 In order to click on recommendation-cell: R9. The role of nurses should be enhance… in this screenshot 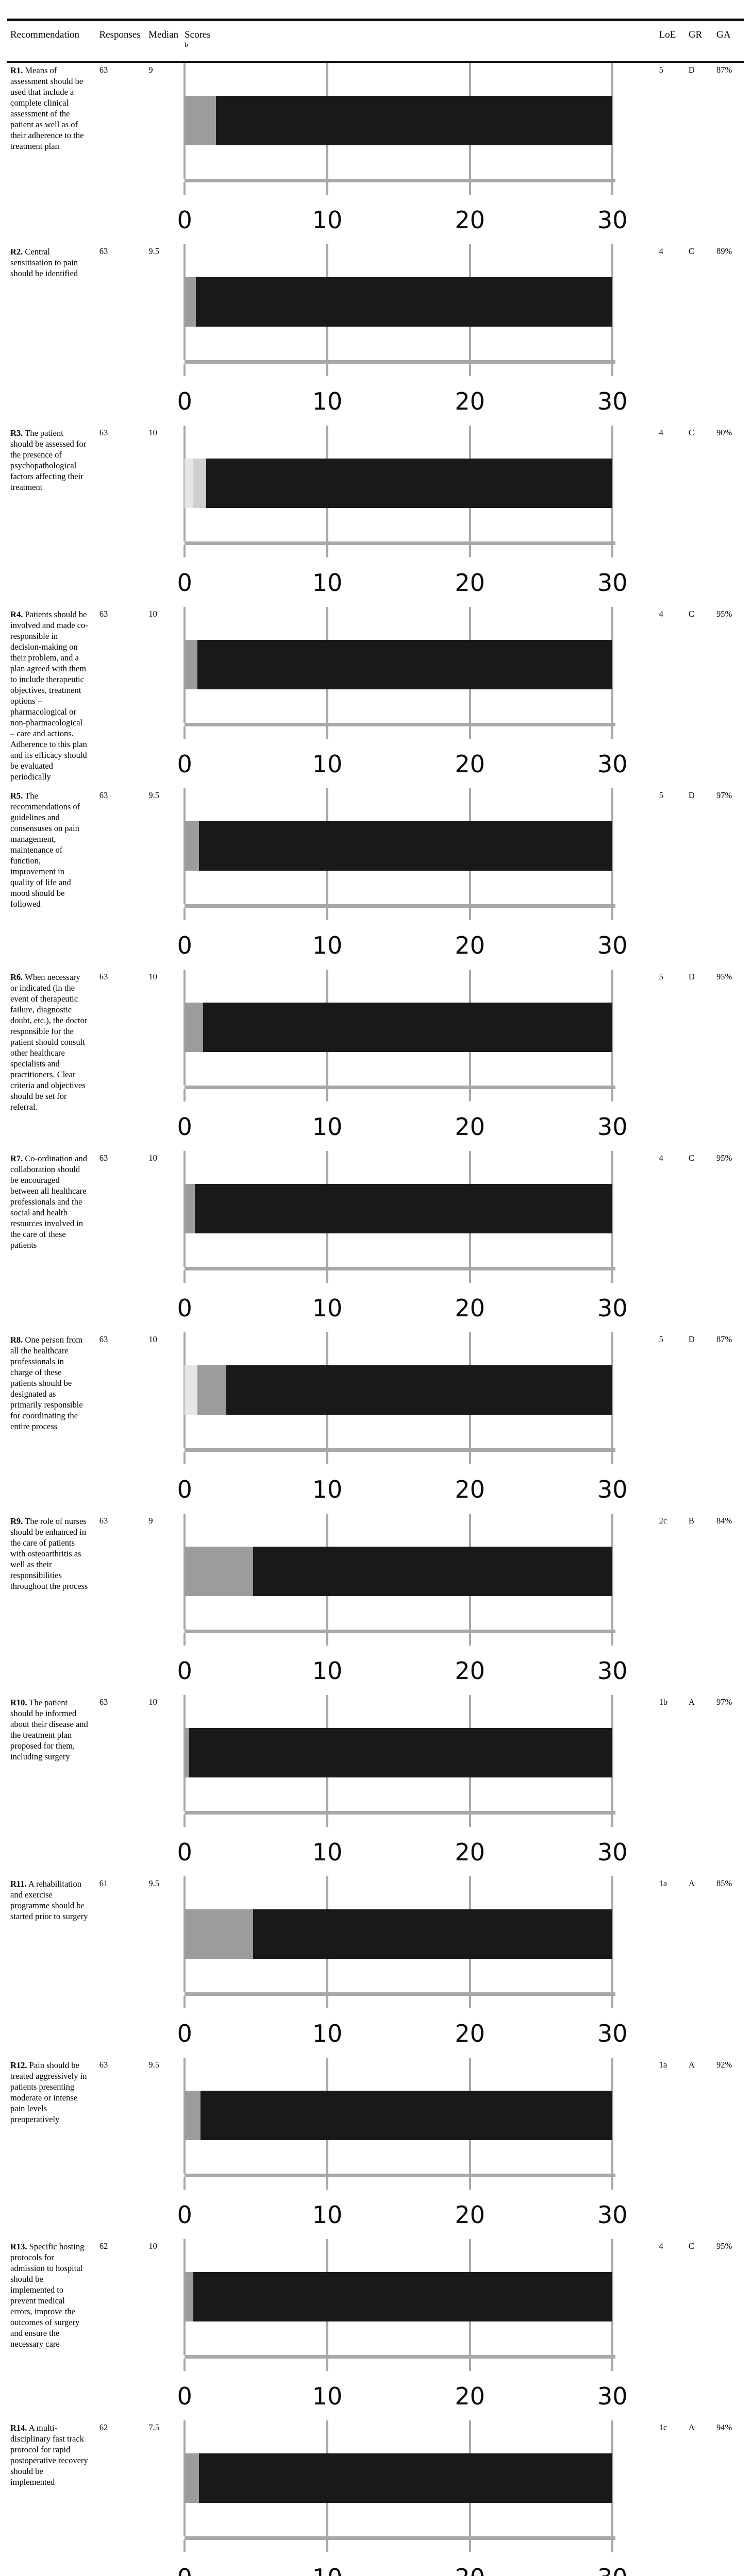, I will do `click(54, 1552)`.